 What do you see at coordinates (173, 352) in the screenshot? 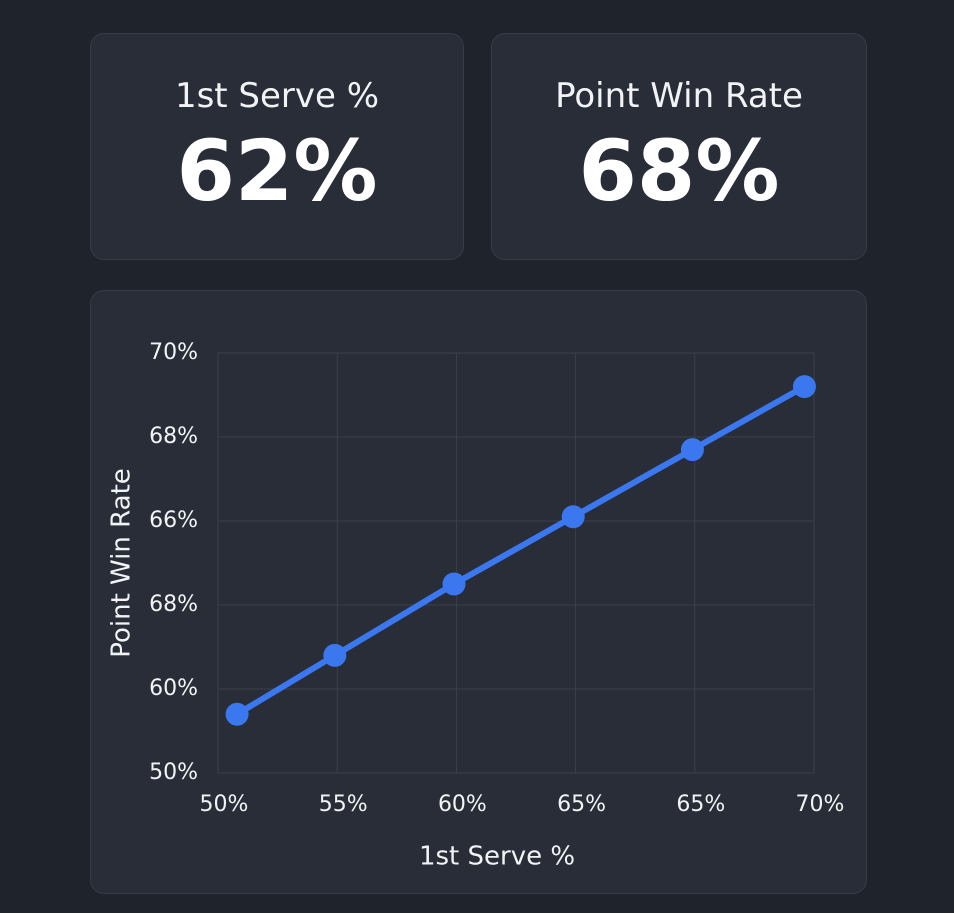
I see `y-tick-label: 70%` at bounding box center [173, 352].